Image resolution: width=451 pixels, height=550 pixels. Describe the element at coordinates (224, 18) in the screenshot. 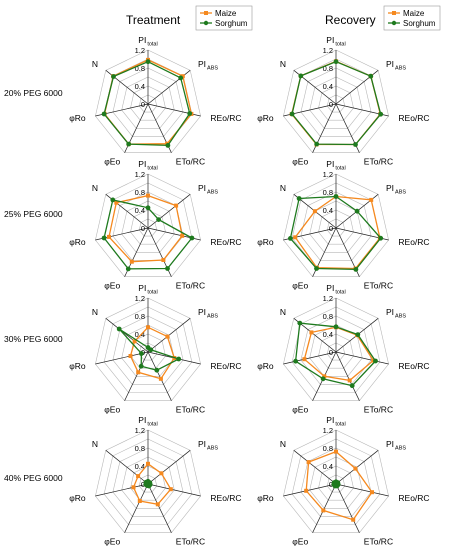

I see `legend-box` at that location.